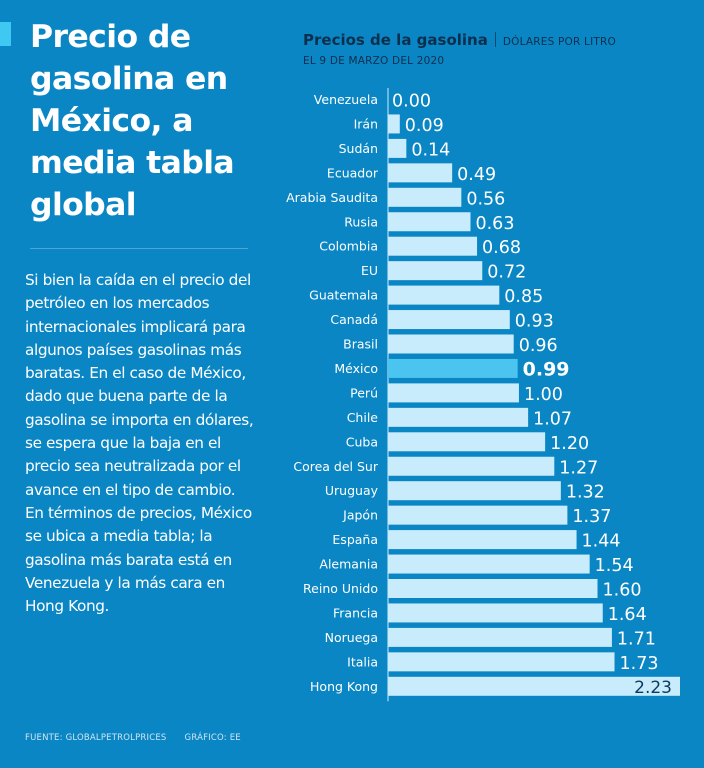  What do you see at coordinates (353, 172) in the screenshot?
I see `category-label-3: Ecuador` at bounding box center [353, 172].